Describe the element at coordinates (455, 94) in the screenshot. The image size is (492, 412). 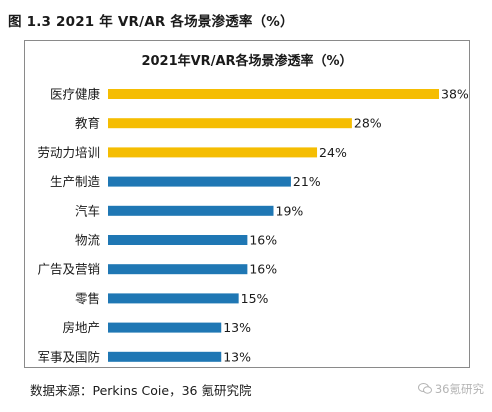
I see `value-label: 38%` at that location.